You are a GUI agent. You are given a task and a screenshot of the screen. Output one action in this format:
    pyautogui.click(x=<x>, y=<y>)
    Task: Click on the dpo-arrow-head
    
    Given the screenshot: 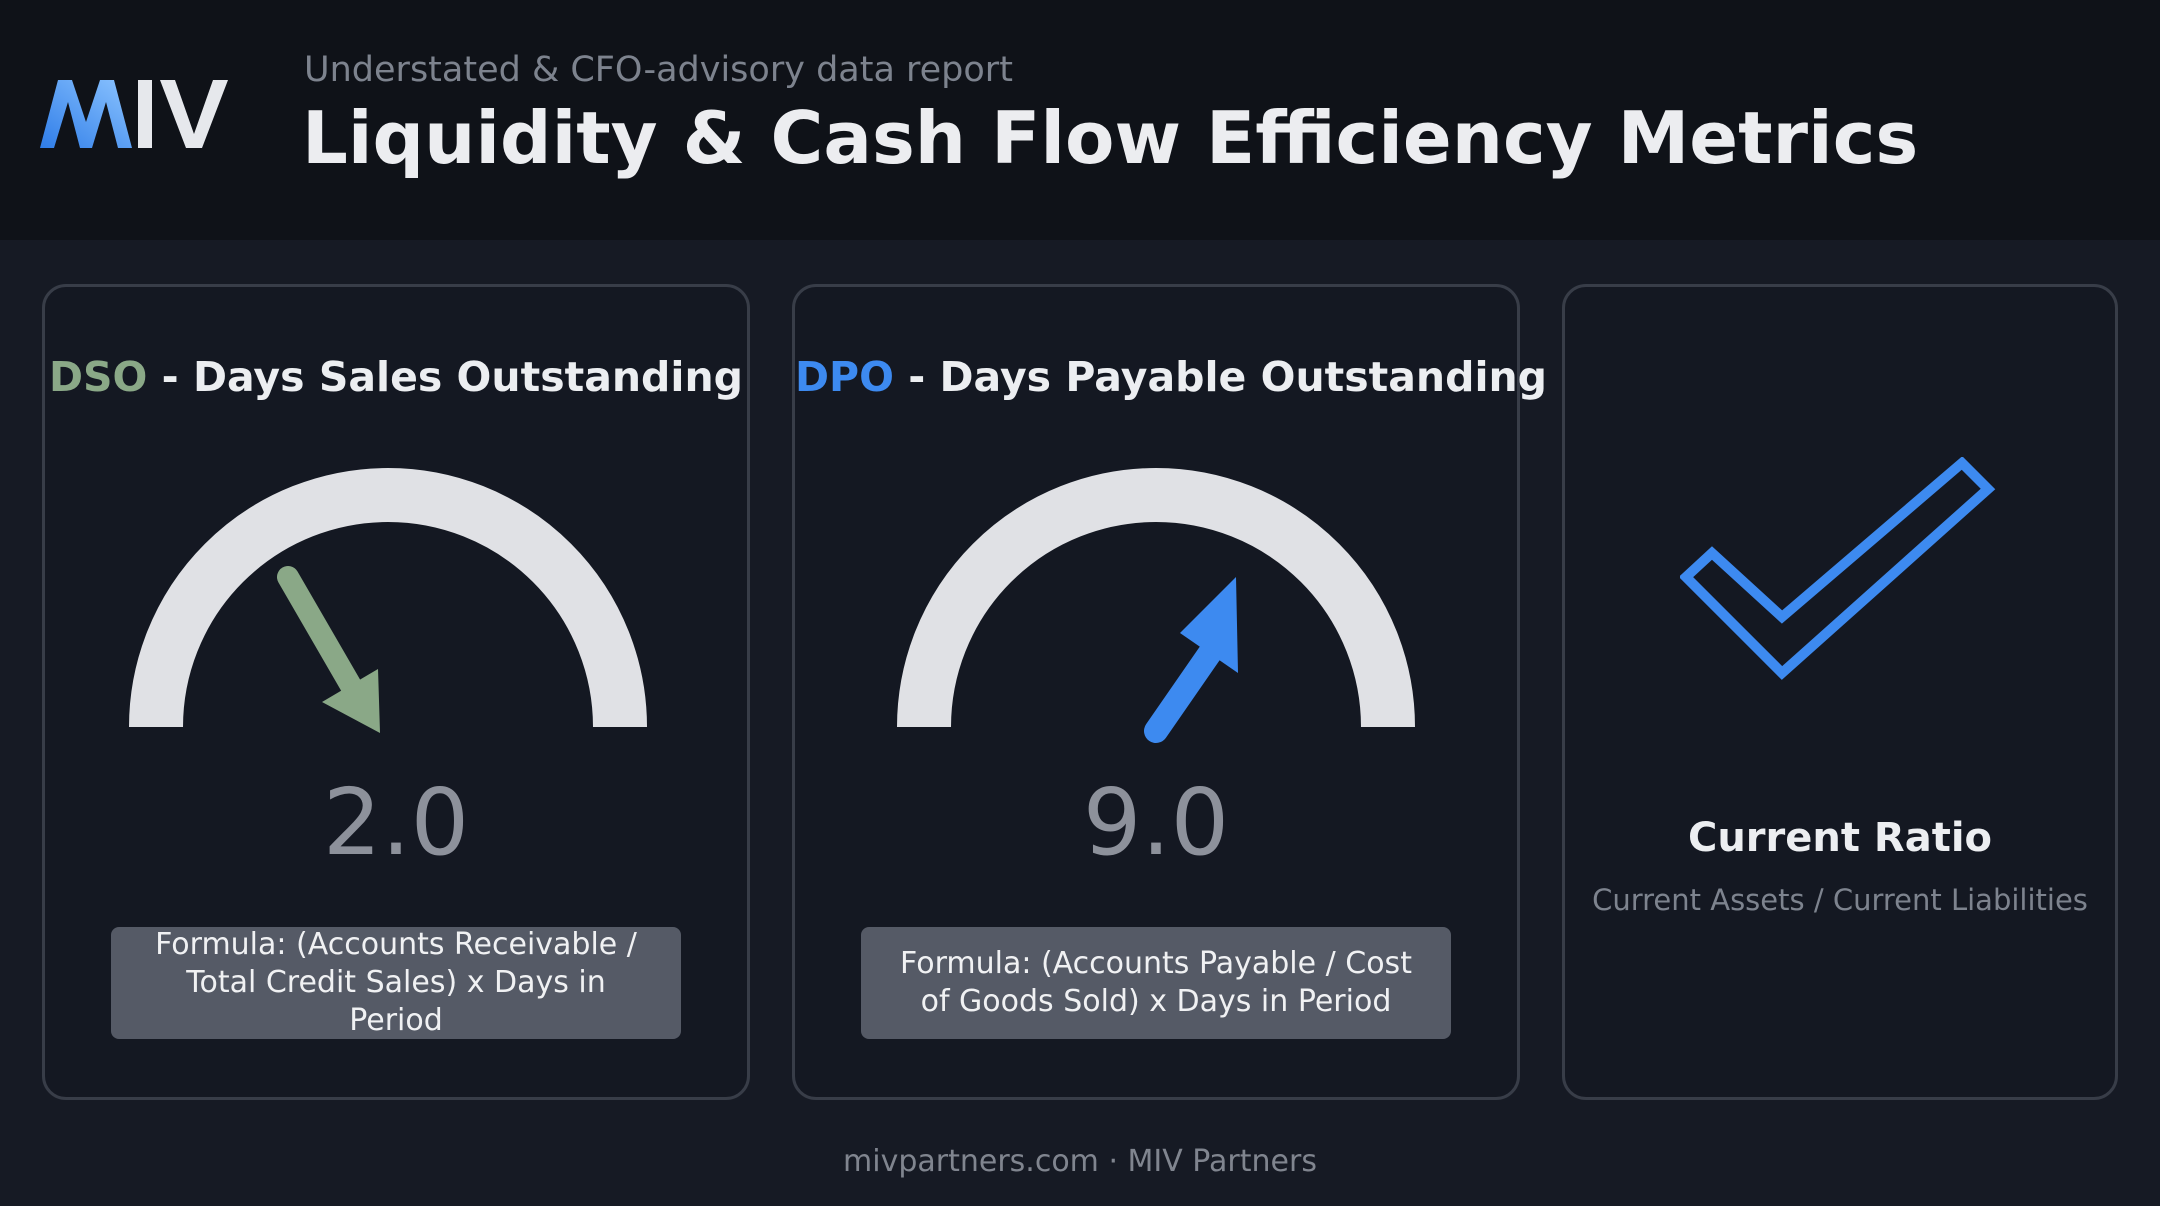 What is the action you would take?
    pyautogui.click(x=1209, y=625)
    